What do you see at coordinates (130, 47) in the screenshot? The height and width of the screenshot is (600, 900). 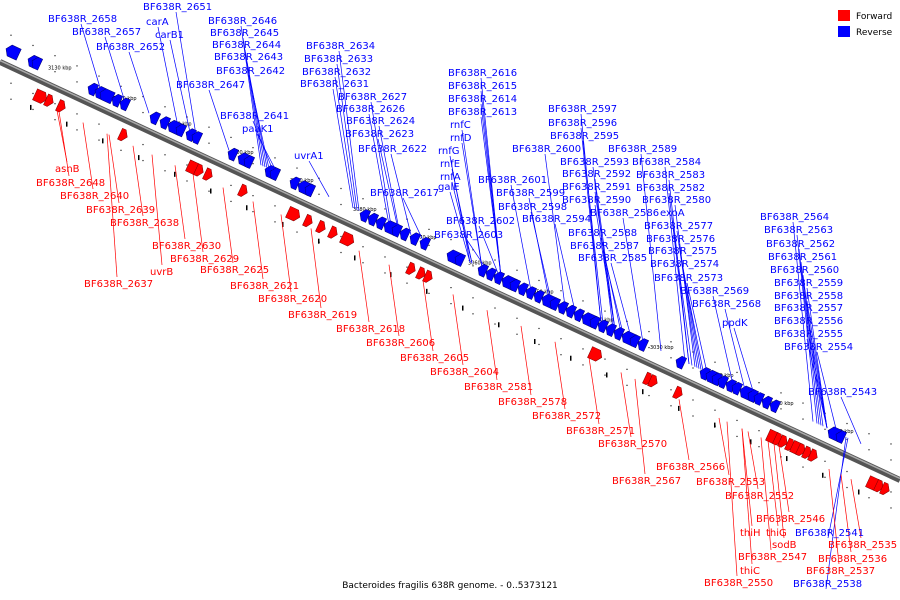 I see `reverse-gene-label: BF638R_2652` at bounding box center [130, 47].